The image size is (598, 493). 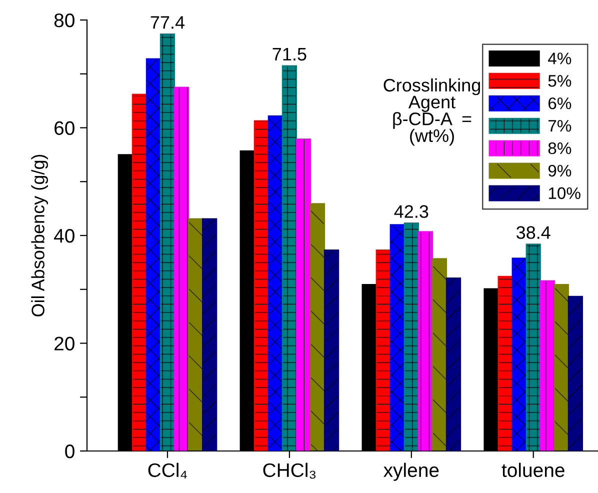 What do you see at coordinates (64, 20) in the screenshot?
I see `y-tick-label: 80` at bounding box center [64, 20].